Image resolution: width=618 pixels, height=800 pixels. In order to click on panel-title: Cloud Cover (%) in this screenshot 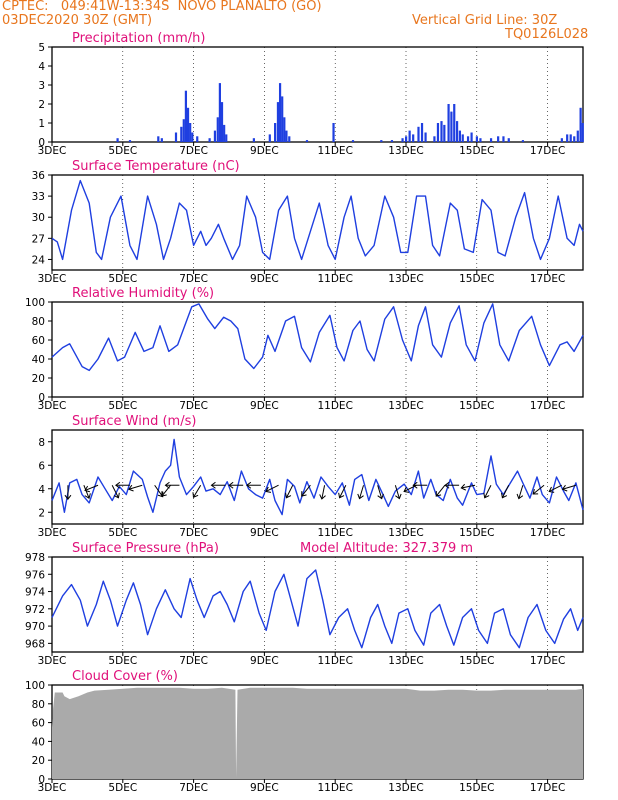, I will do `click(125, 676)`.